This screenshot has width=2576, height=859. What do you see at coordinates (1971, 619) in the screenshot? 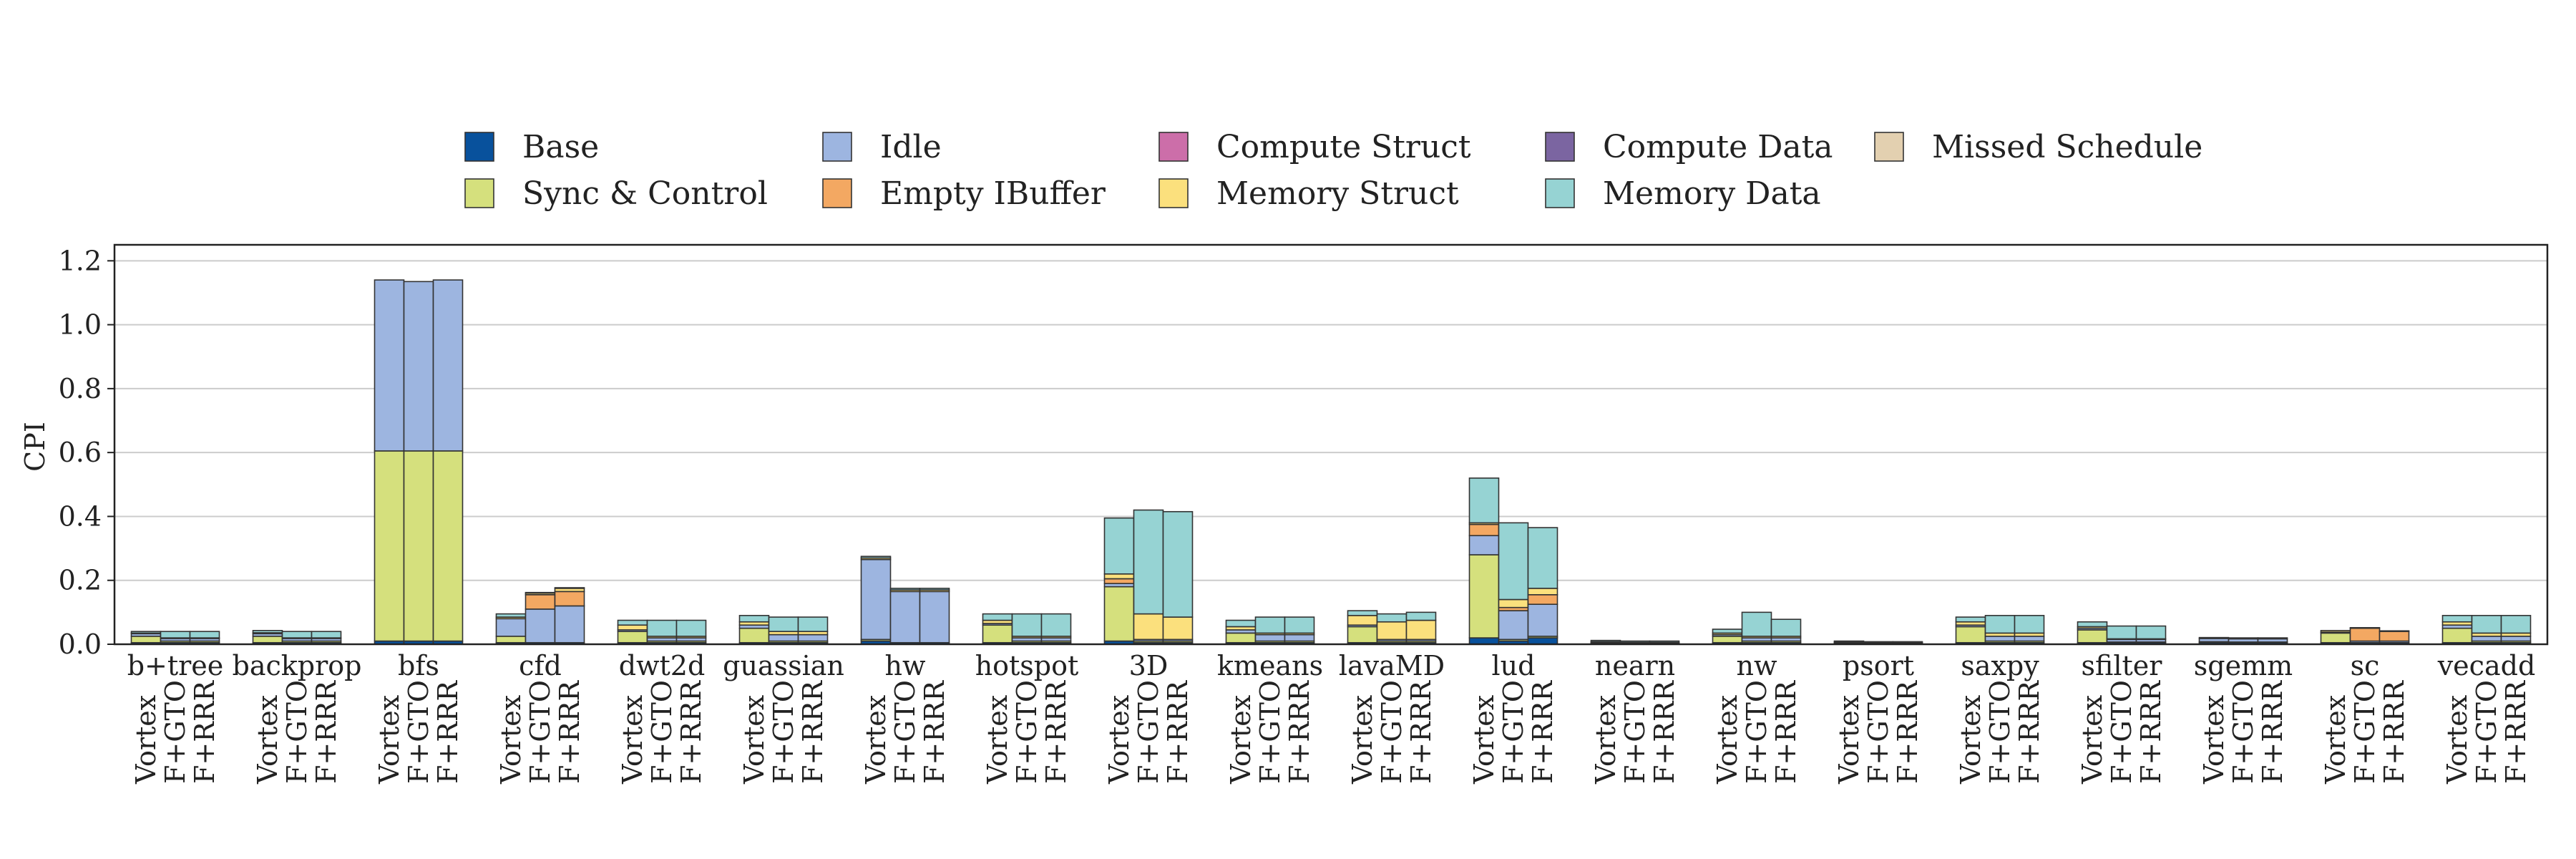
I see `bar-saxpy-vortex-memory-data` at bounding box center [1971, 619].